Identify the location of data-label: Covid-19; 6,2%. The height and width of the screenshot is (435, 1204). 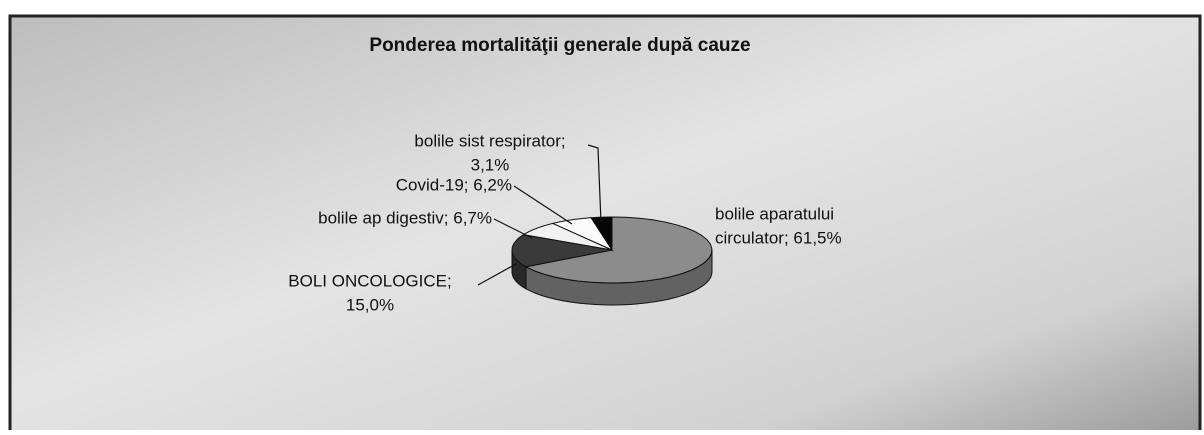
(454, 184).